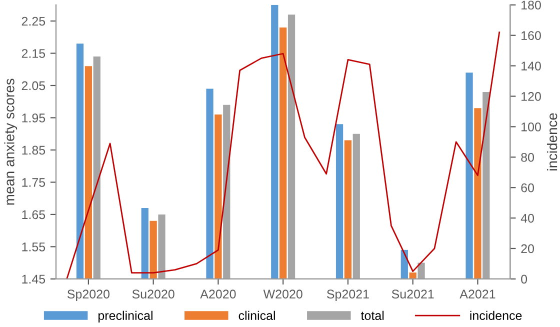 Image resolution: width=560 pixels, height=327 pixels. I want to click on y-tick-label: 2.25, so click(34, 21).